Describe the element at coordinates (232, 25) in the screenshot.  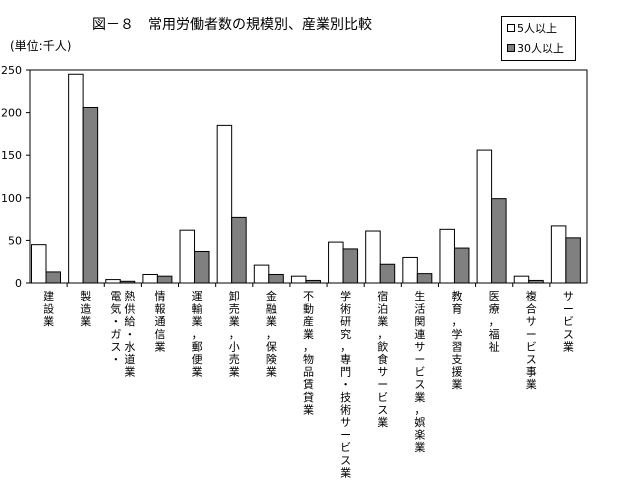
I see `chart-title: 図－８ 常用労働者数の規模別、産業別比較` at that location.